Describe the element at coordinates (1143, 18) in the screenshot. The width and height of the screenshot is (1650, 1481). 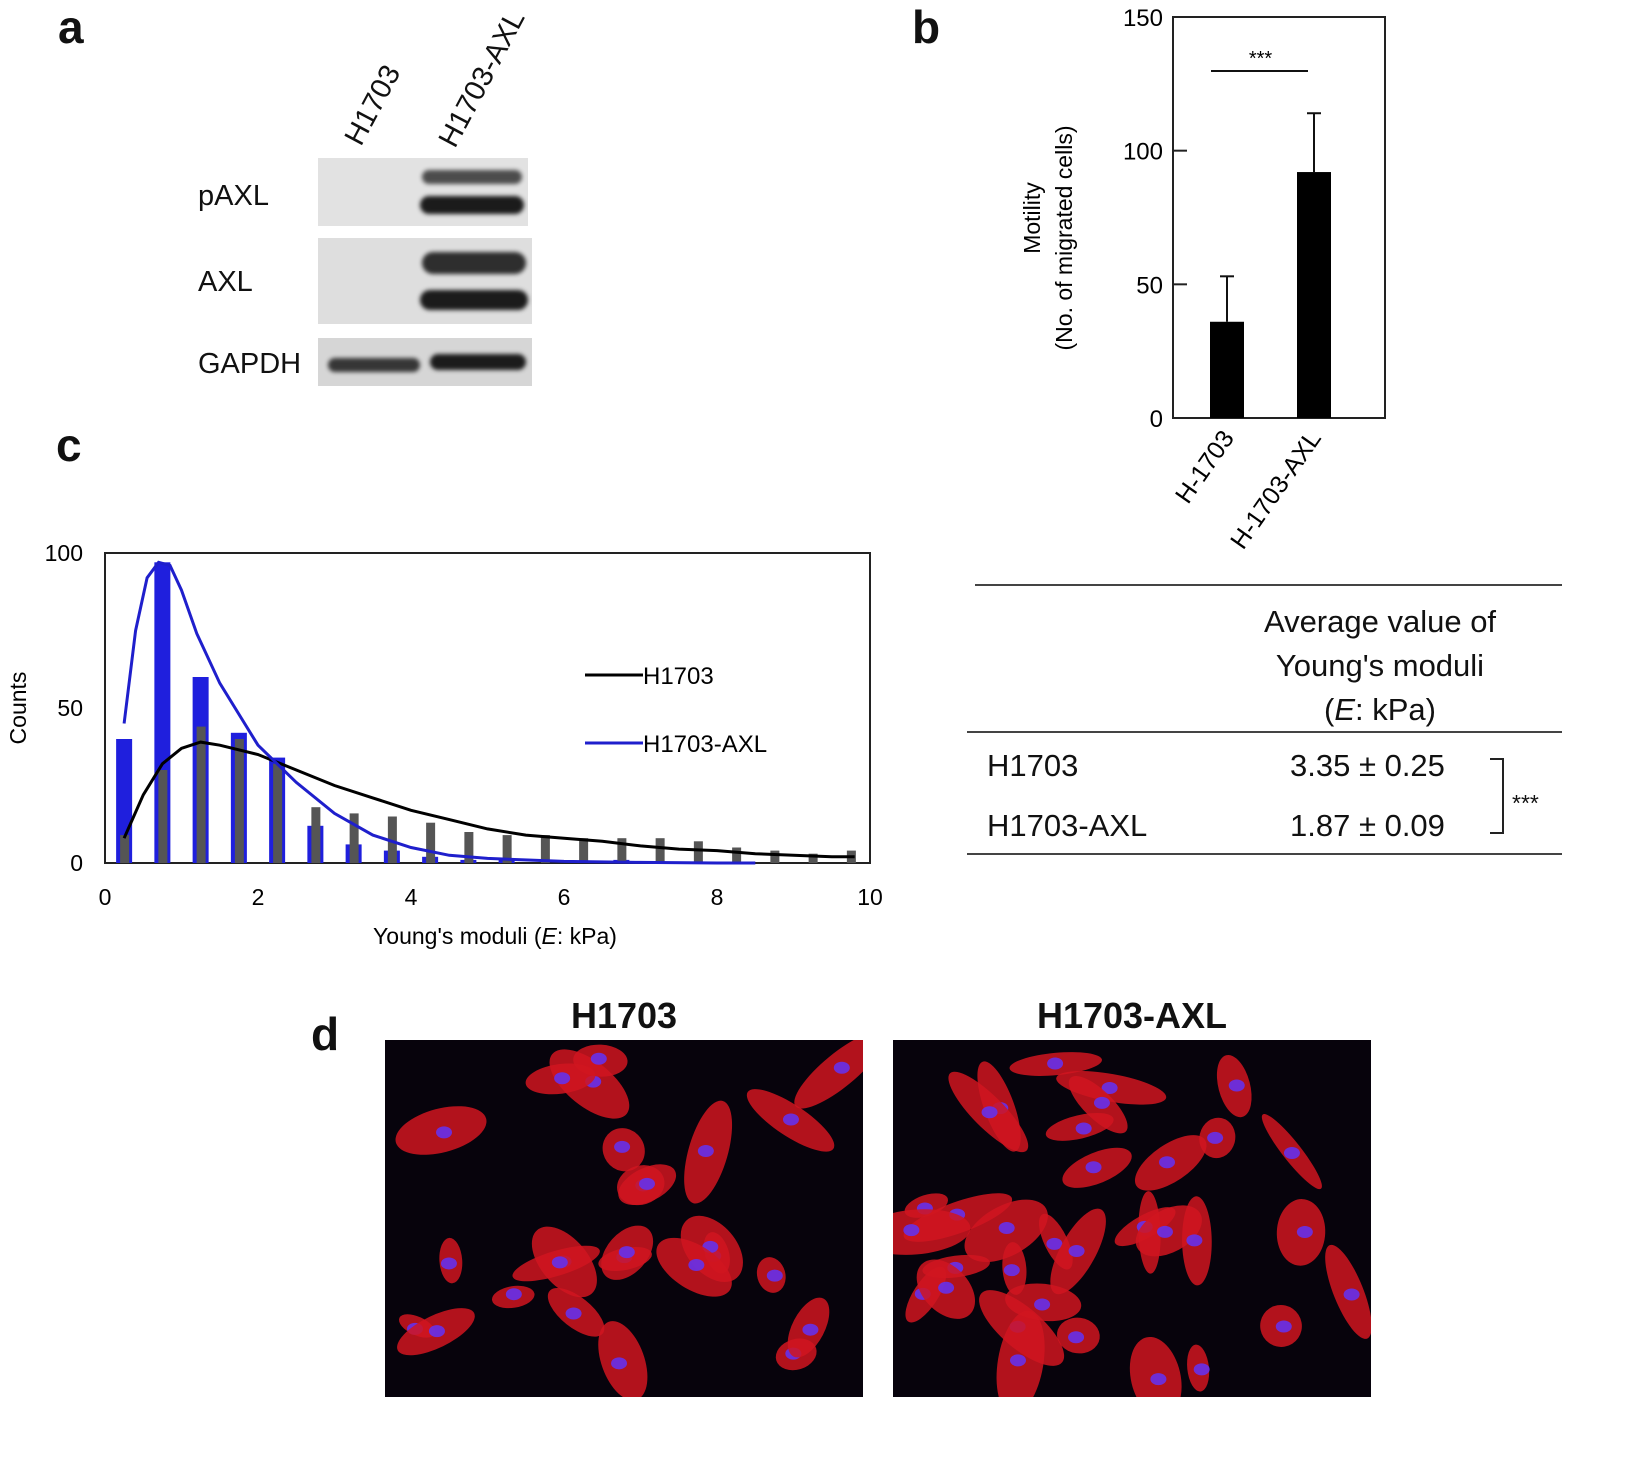
I see `motility-ytick-label: 150` at that location.